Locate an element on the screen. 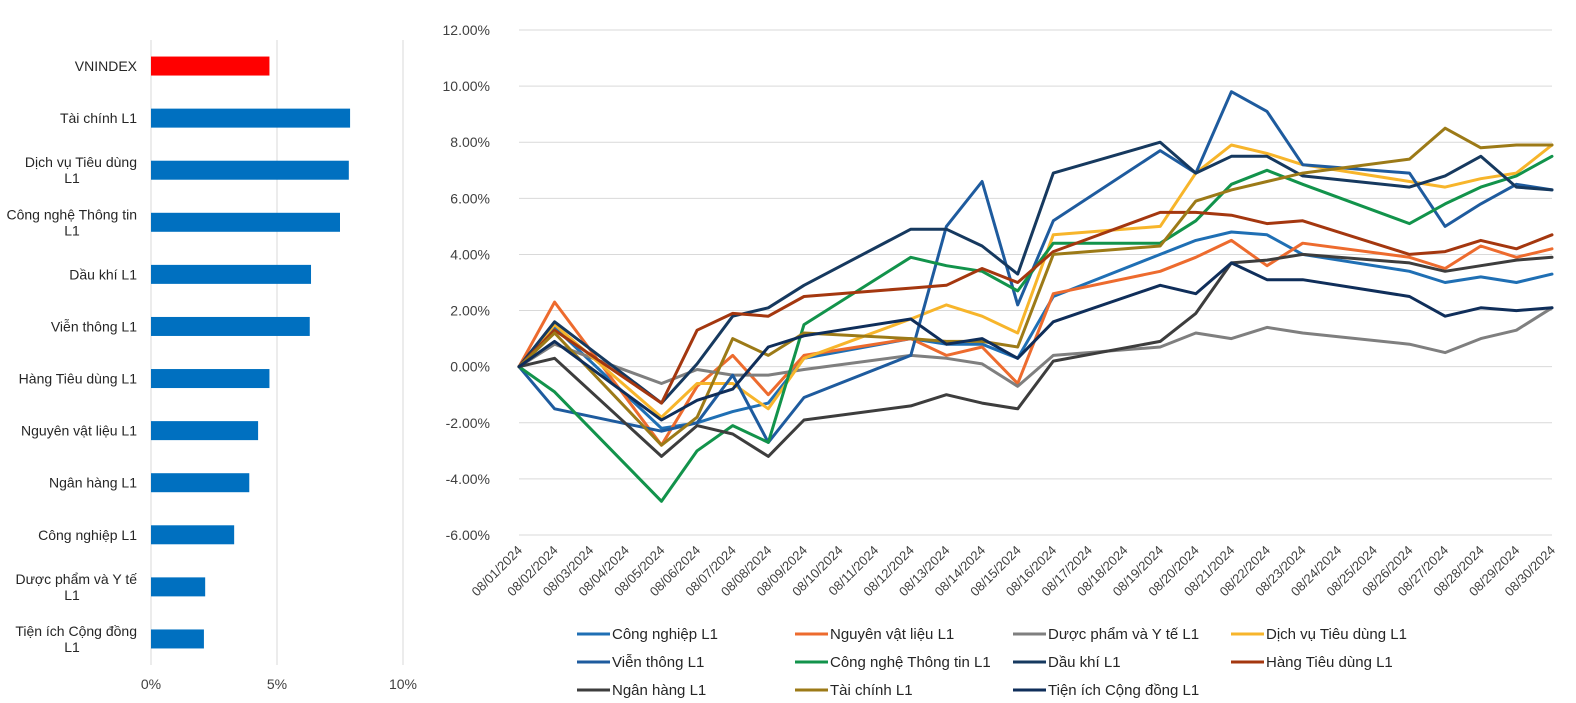 The width and height of the screenshot is (1576, 703). y-tick-label: 4.00% is located at coordinates (470, 254).